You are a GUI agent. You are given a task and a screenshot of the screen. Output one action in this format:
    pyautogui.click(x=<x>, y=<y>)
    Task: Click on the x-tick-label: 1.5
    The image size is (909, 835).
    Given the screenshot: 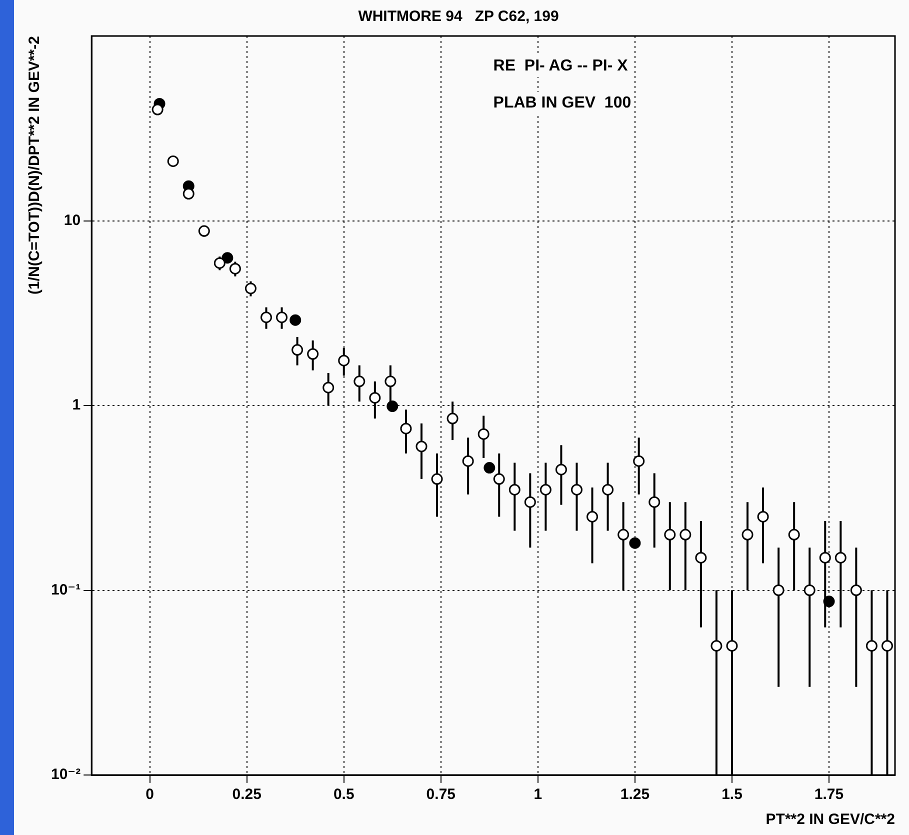 What is the action you would take?
    pyautogui.click(x=732, y=795)
    